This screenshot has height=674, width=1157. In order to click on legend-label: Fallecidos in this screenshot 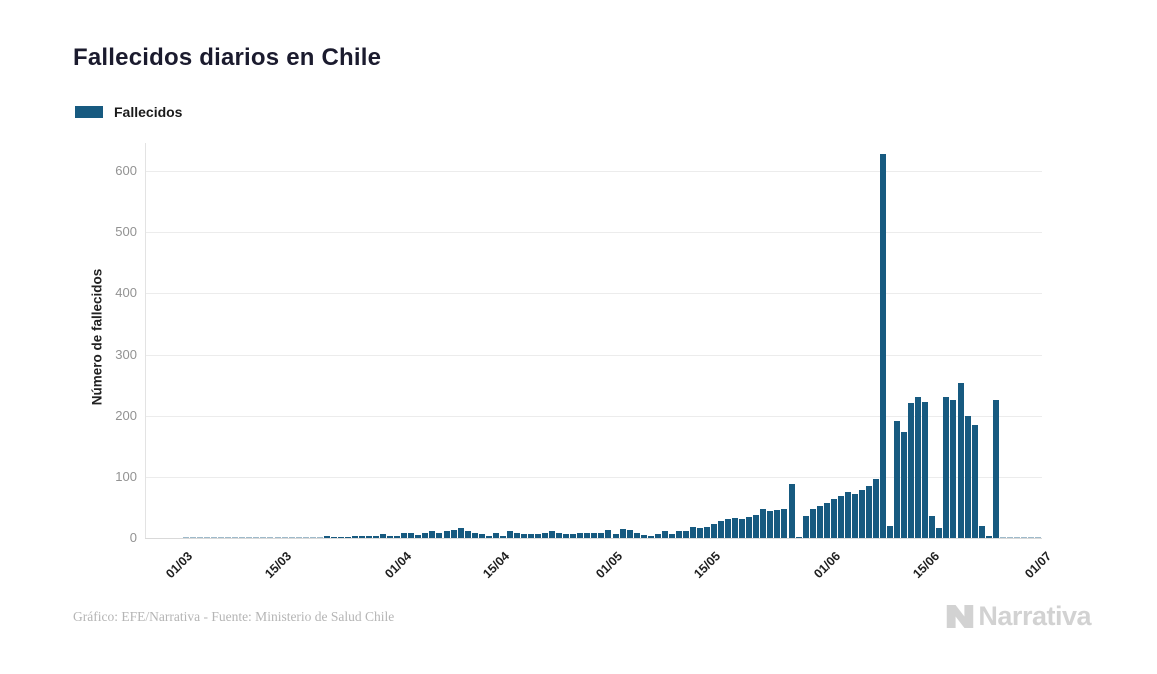, I will do `click(148, 112)`.